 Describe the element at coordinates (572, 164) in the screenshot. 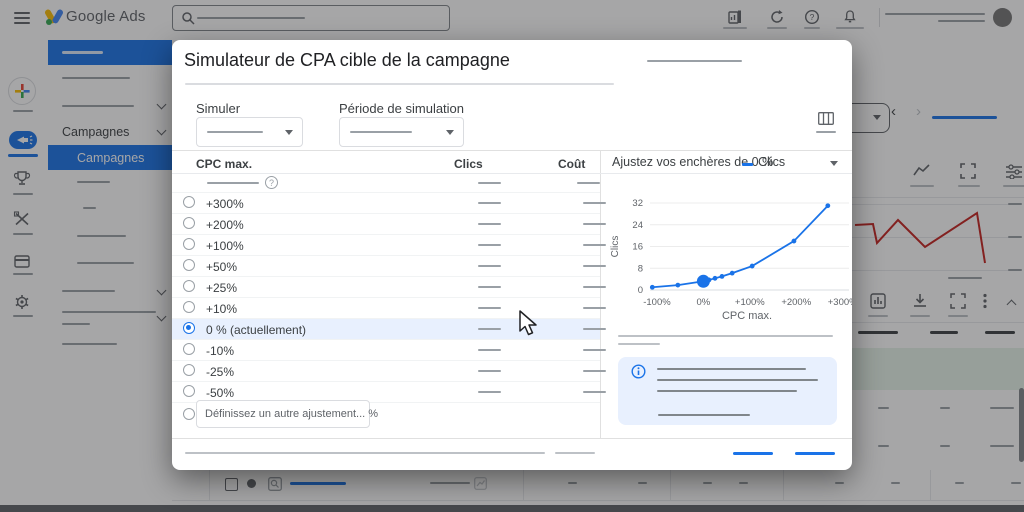

I see `column-header-cout: Coût` at that location.